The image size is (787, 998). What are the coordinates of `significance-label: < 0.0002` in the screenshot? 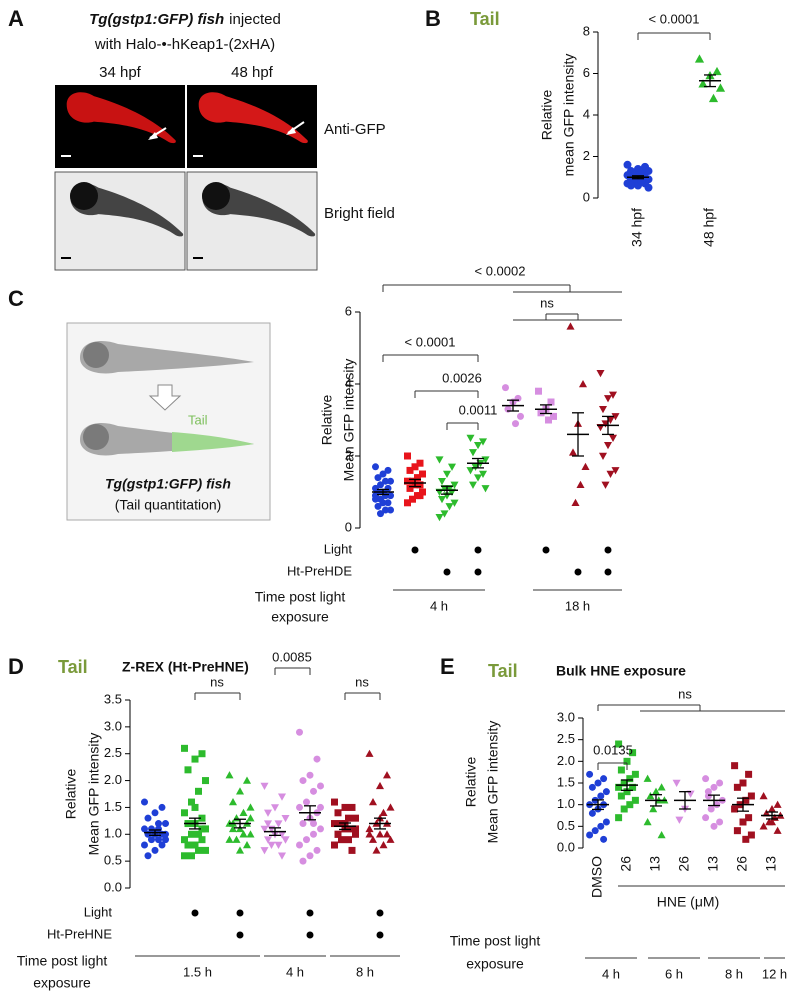 It's located at (500, 270).